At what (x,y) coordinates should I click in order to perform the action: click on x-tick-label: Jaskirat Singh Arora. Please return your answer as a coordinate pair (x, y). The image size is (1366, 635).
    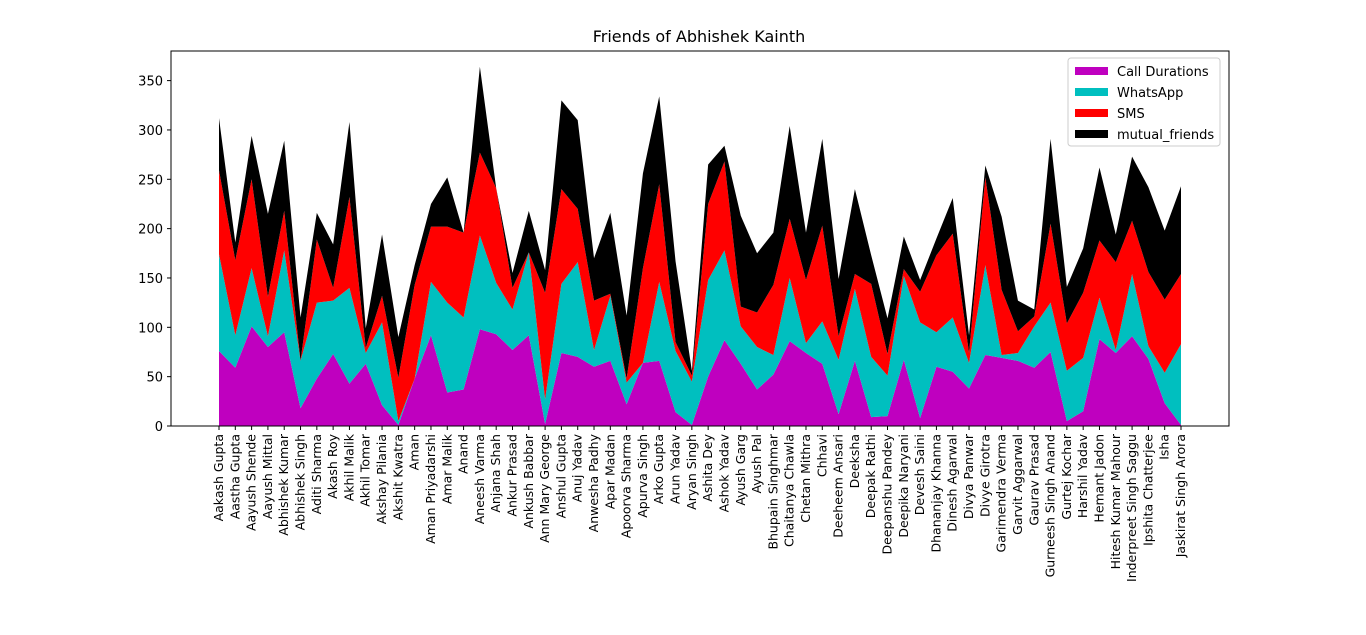
    Looking at the image, I should click on (1180, 496).